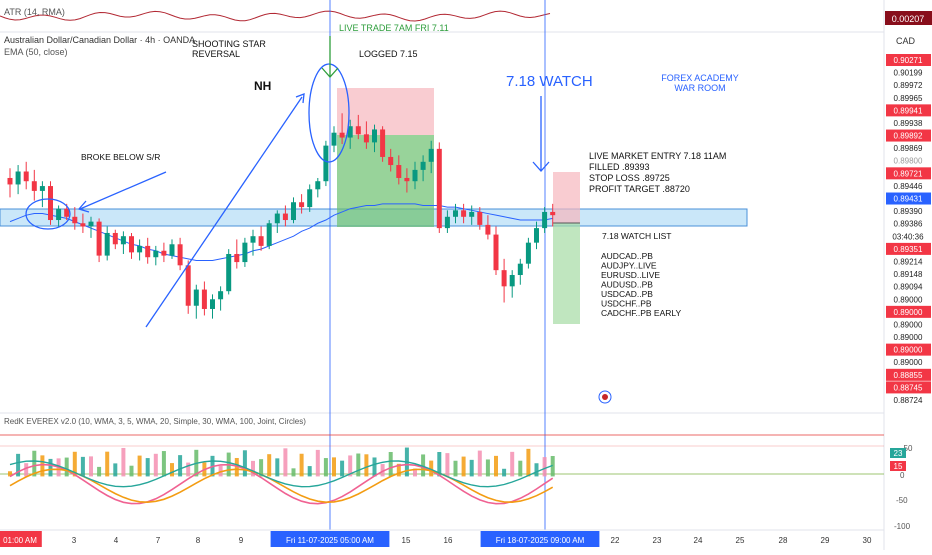  Describe the element at coordinates (908, 186) in the screenshot. I see `price-label: 0.89446` at that location.